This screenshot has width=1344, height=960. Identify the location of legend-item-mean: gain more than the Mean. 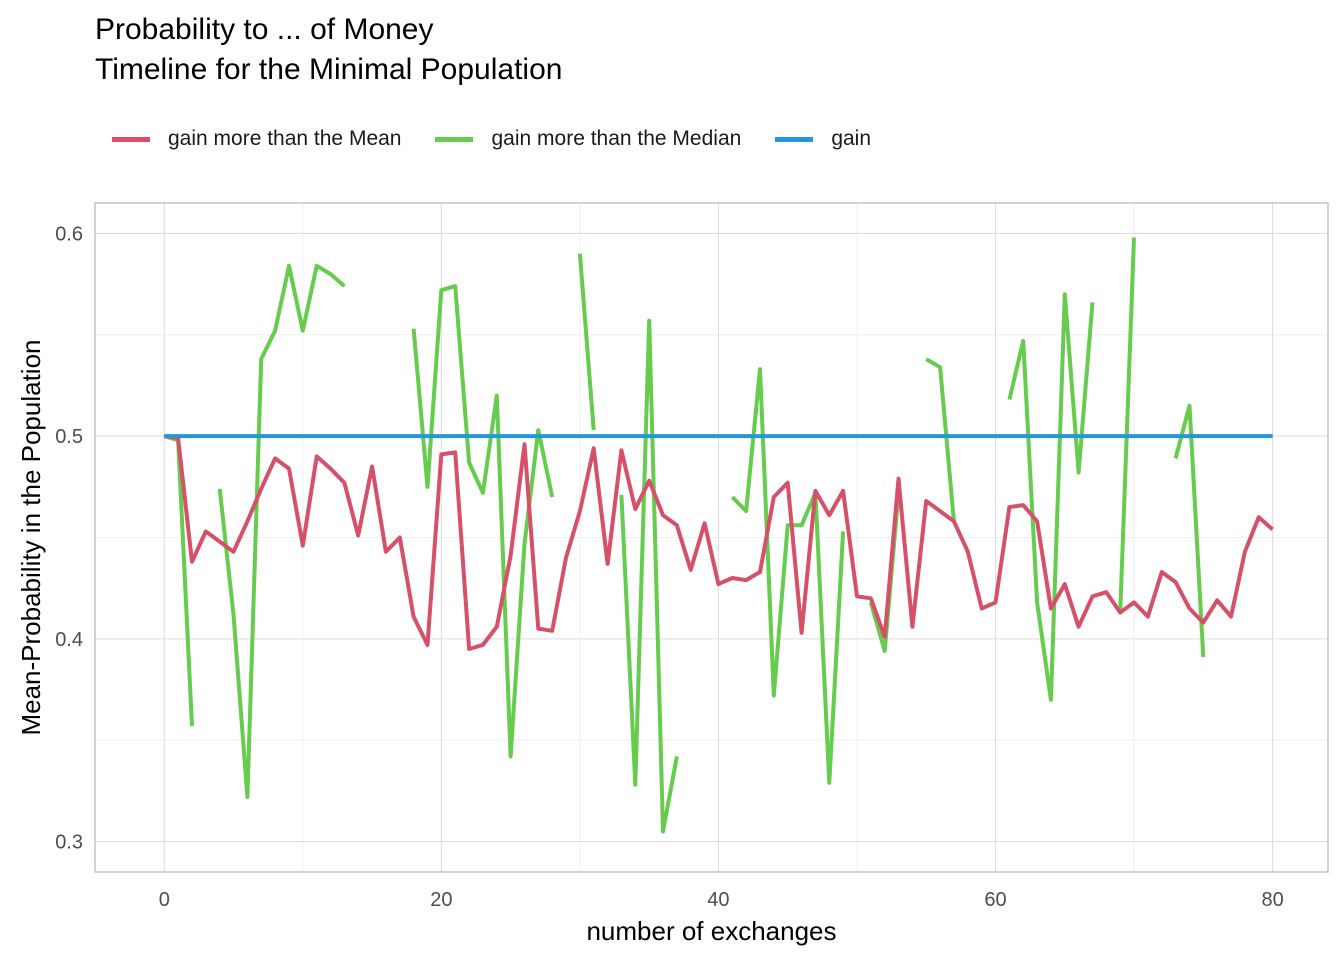
(256, 139).